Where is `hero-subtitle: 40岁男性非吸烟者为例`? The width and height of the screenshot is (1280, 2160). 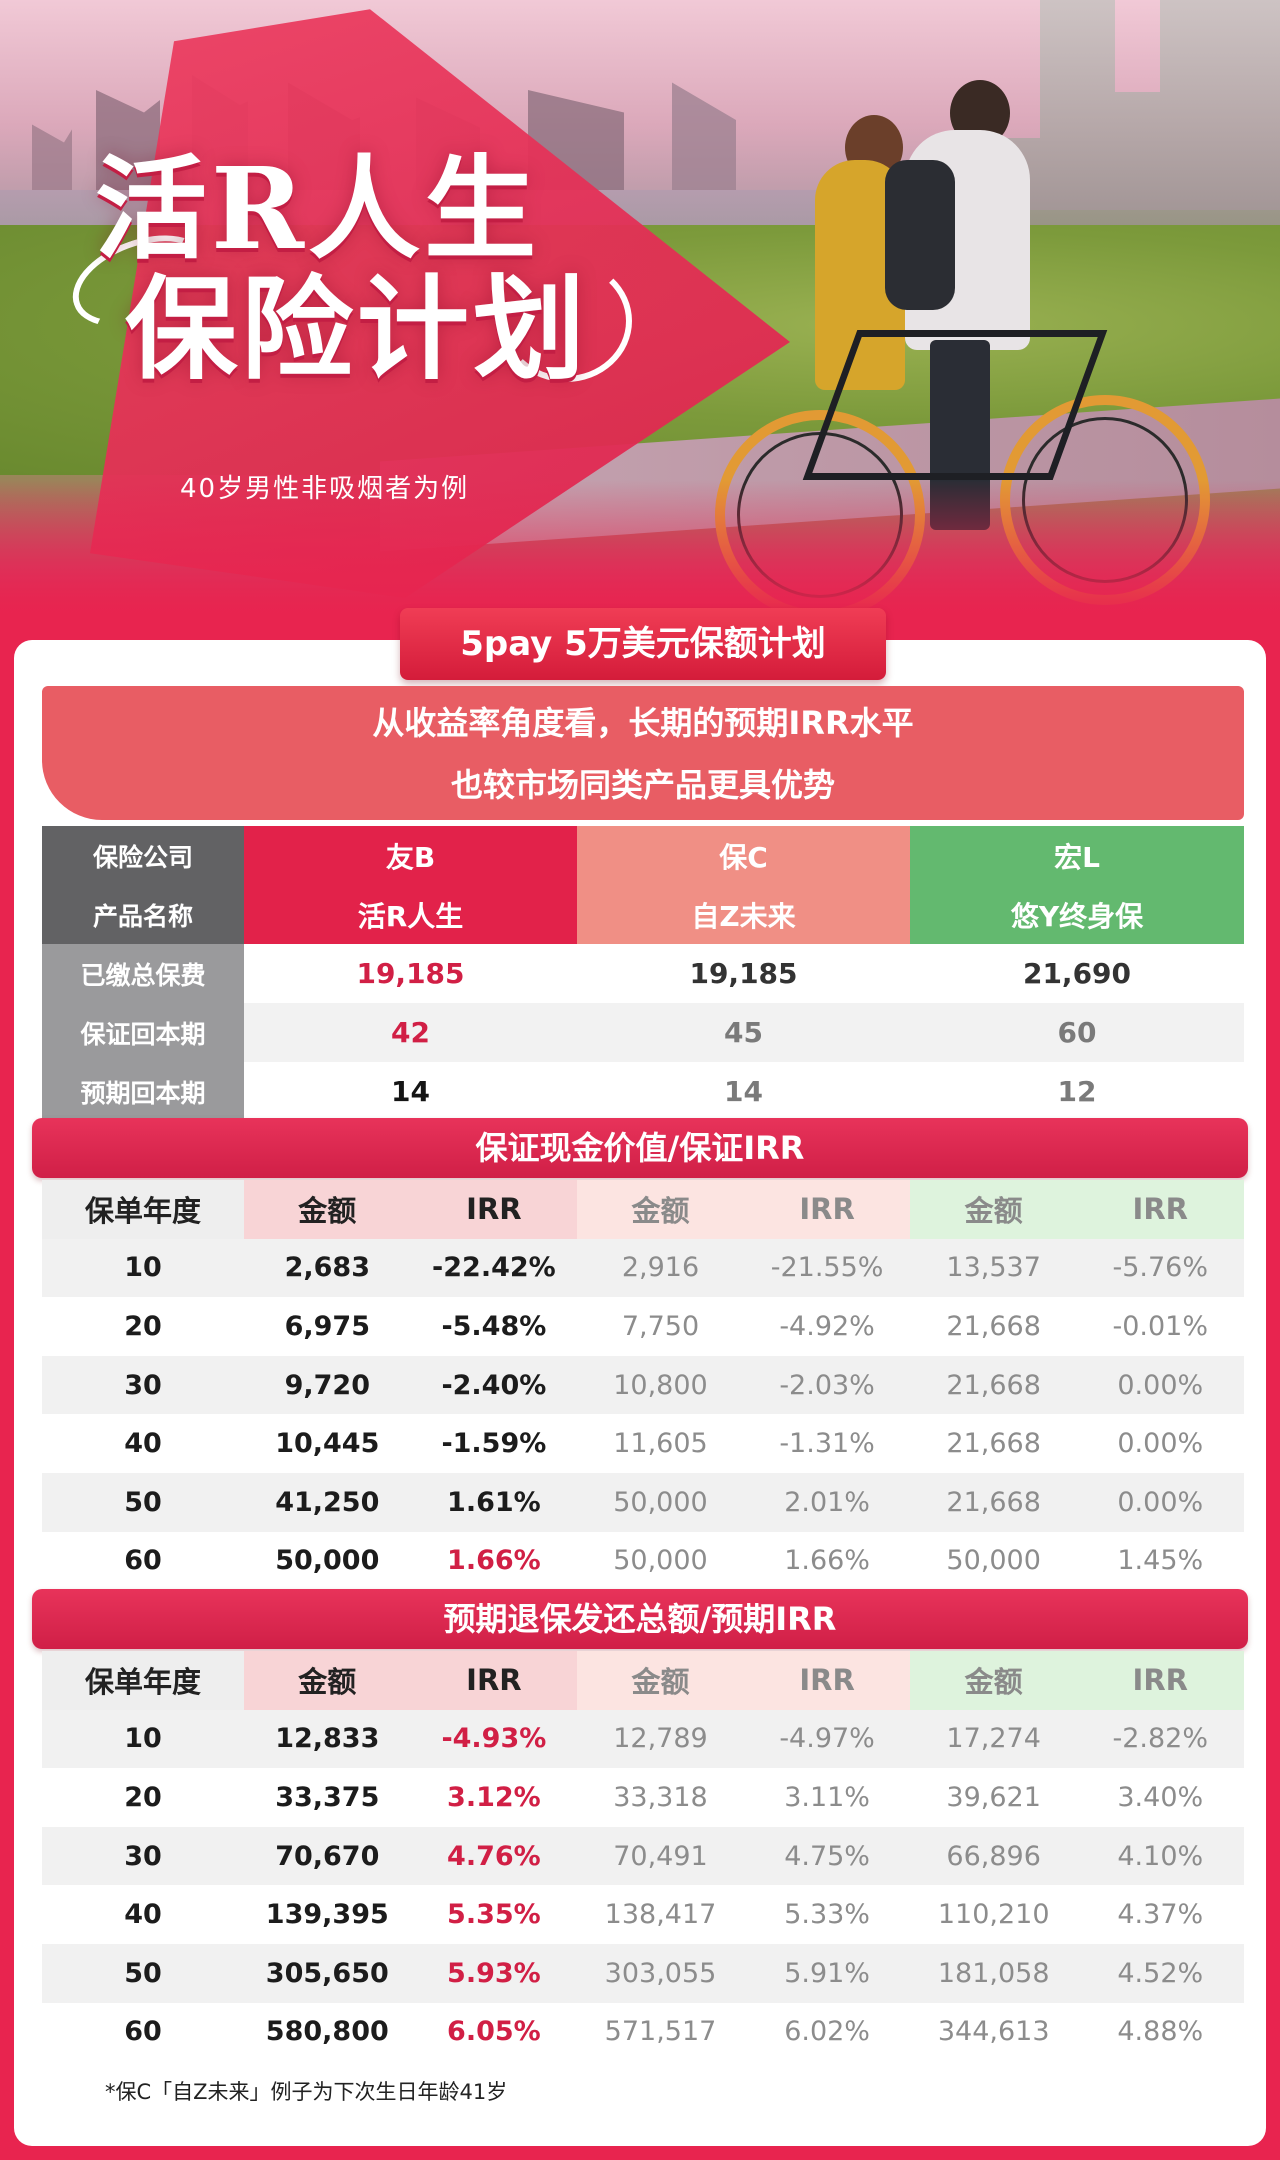
hero-subtitle: 40岁男性非吸烟者为例 is located at coordinates (325, 489).